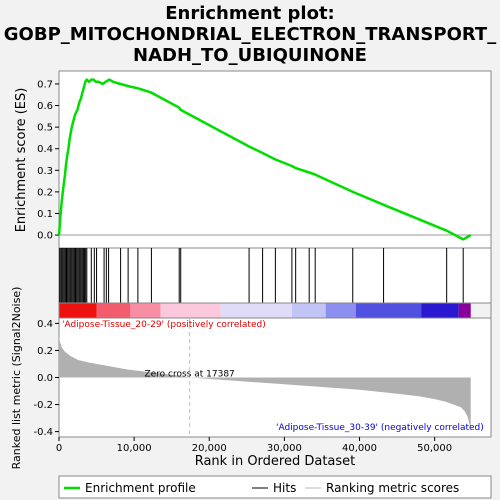 The width and height of the screenshot is (500, 500). Describe the element at coordinates (21, 160) in the screenshot. I see `es-y-axis-label: Enrichment score (ES)` at that location.